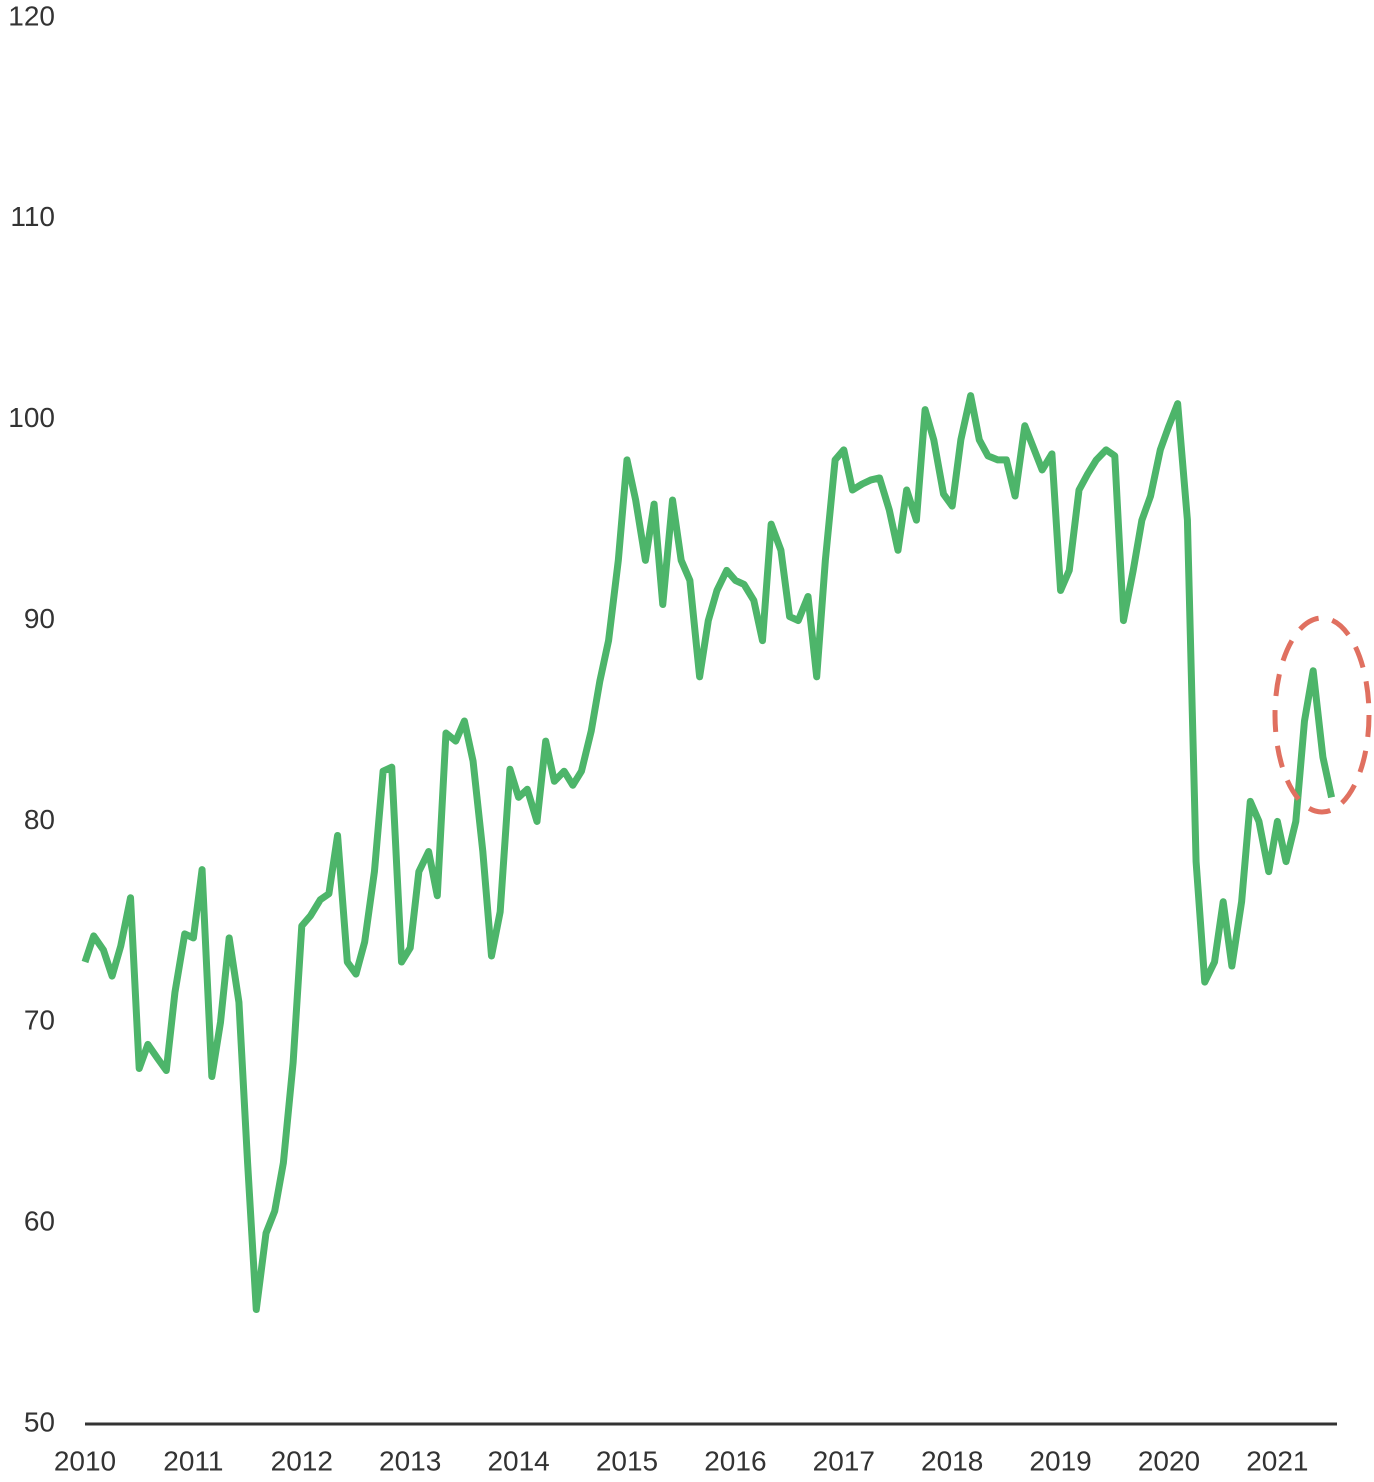  What do you see at coordinates (1277, 1460) in the screenshot?
I see `x-tick-label: 2021` at bounding box center [1277, 1460].